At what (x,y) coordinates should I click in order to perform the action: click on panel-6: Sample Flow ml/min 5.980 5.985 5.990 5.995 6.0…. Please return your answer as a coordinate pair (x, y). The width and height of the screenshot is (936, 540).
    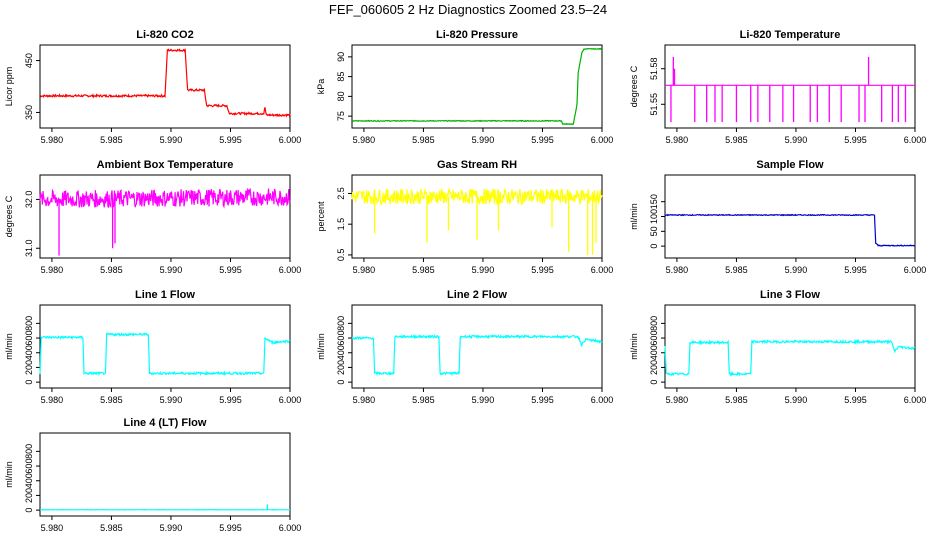
    Looking at the image, I should click on (777, 217).